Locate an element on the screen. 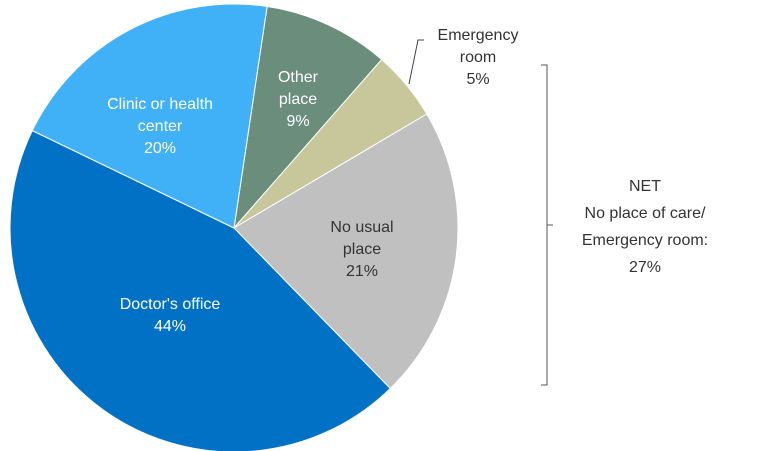  slice-label: Doctor's office is located at coordinates (170, 304).